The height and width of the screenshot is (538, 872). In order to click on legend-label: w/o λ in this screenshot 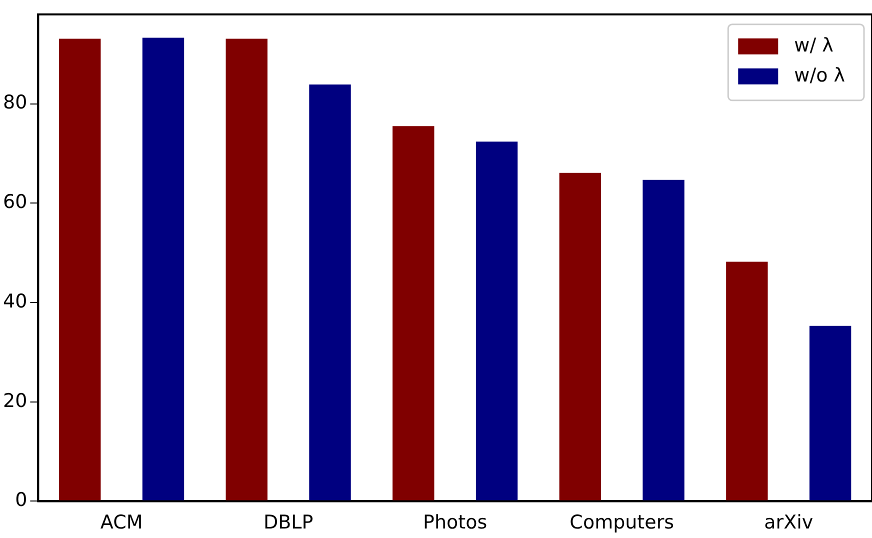, I will do `click(820, 75)`.